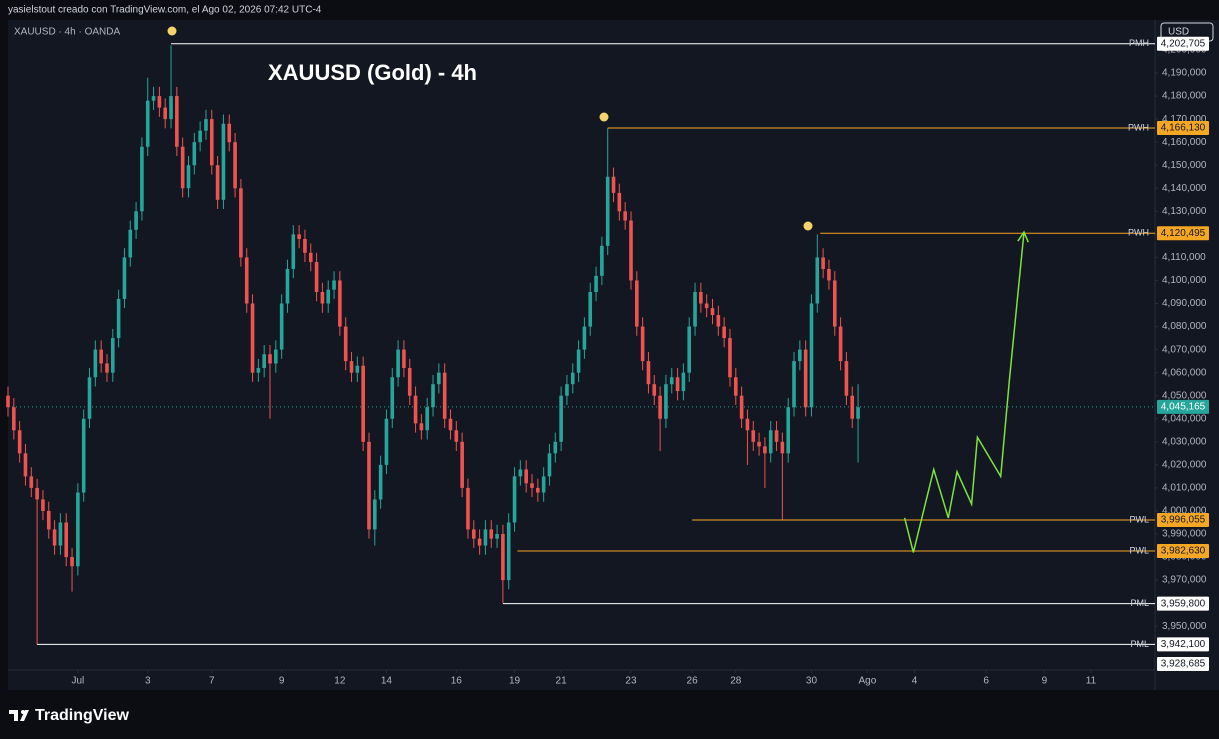 The image size is (1219, 739). Describe the element at coordinates (1184, 257) in the screenshot. I see `y-tick-label: 4,110,000` at that location.